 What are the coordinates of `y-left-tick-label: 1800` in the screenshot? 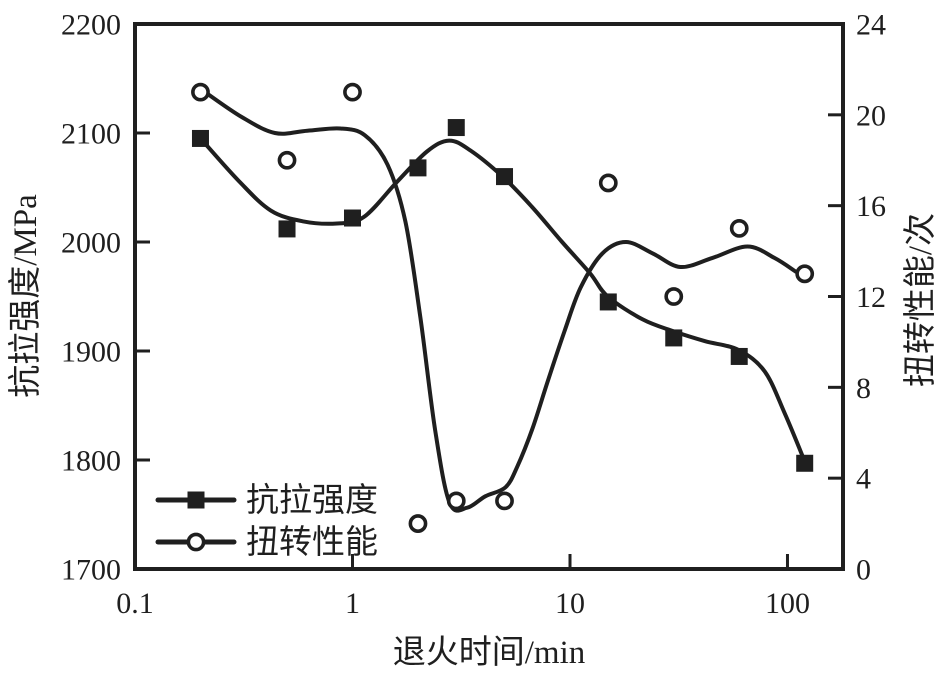 It's located at (91, 461).